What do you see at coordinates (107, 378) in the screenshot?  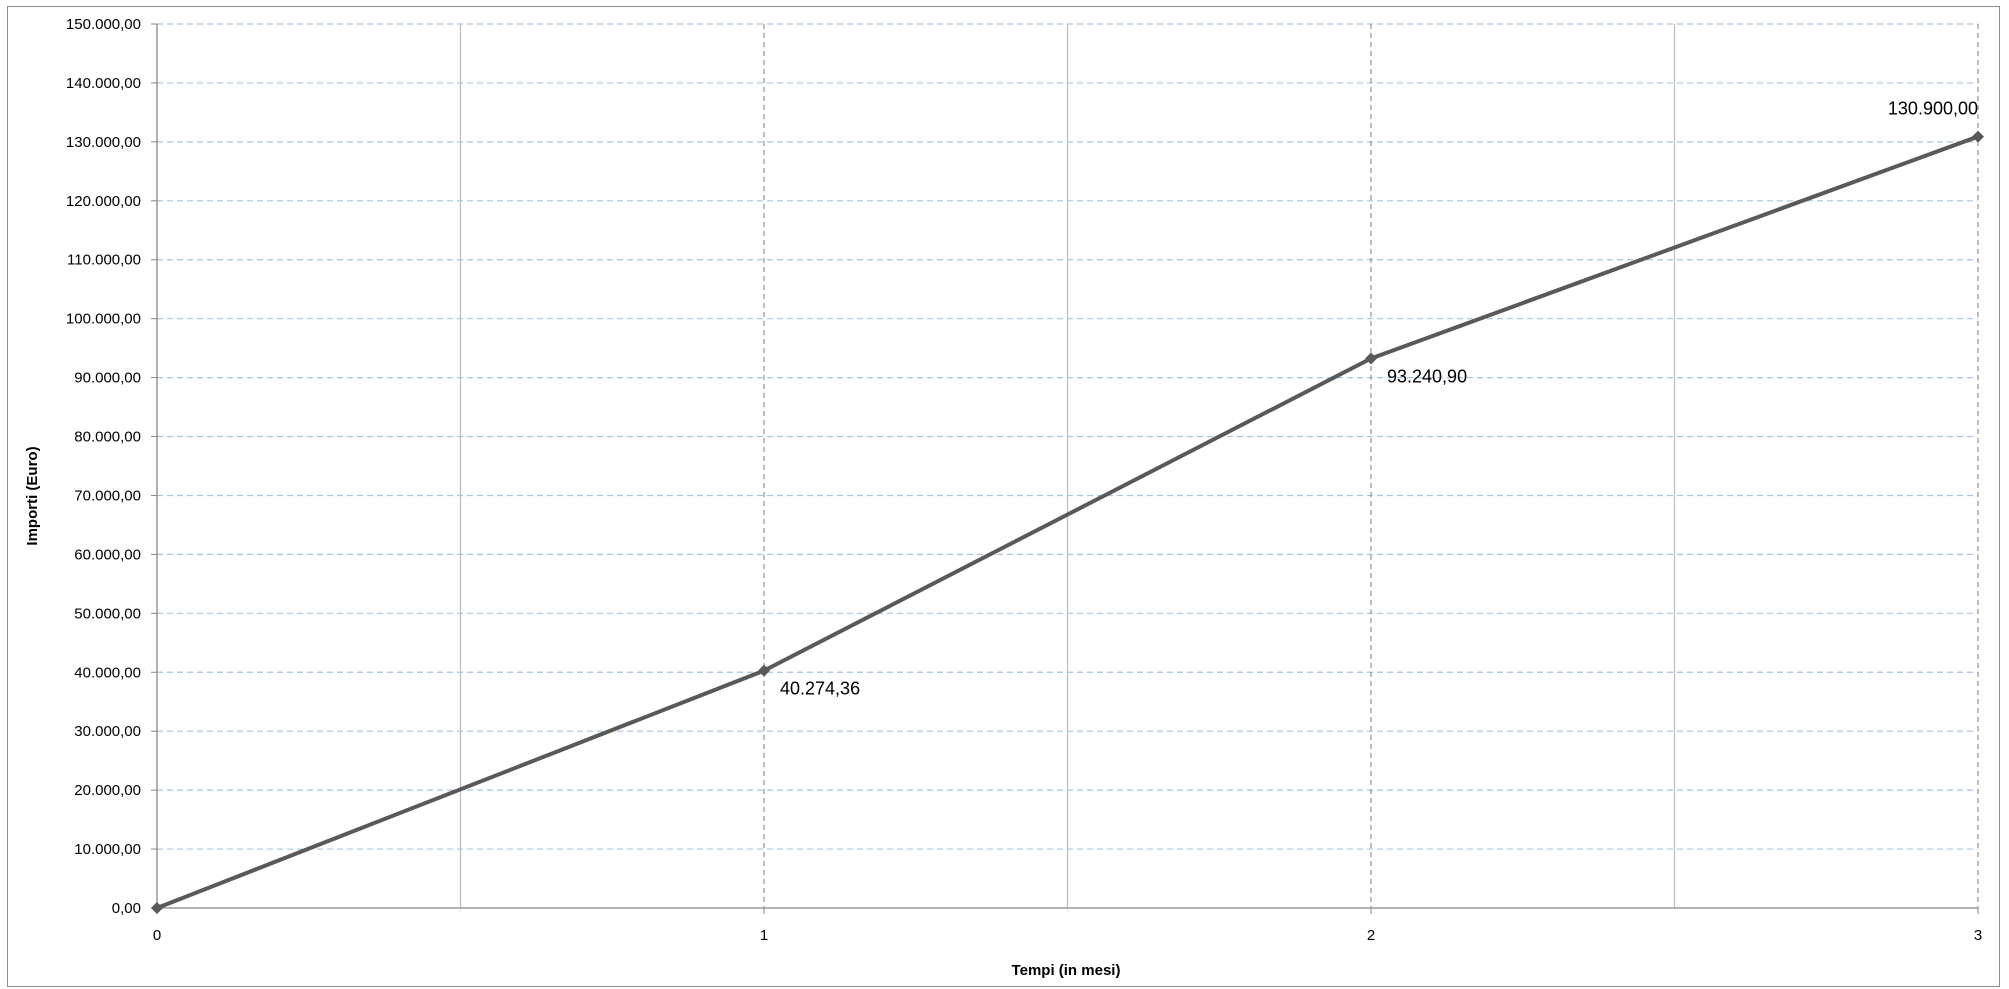 I see `y-tick-label: 90.000,00` at bounding box center [107, 378].